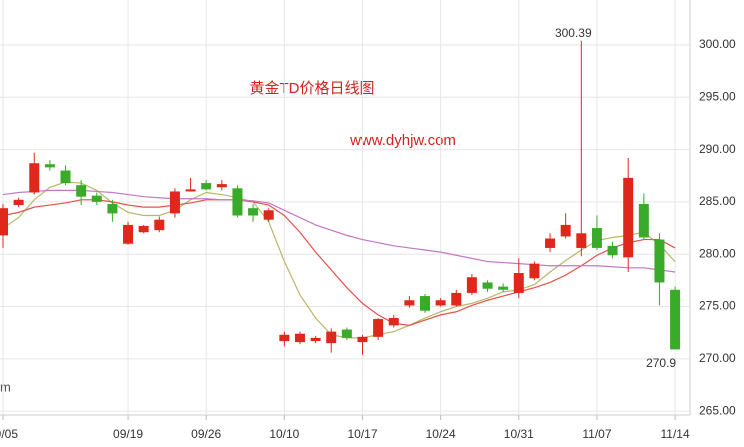 This screenshot has width=744, height=447. What do you see at coordinates (717, 306) in the screenshot?
I see `y-tick-label: 275.00` at bounding box center [717, 306].